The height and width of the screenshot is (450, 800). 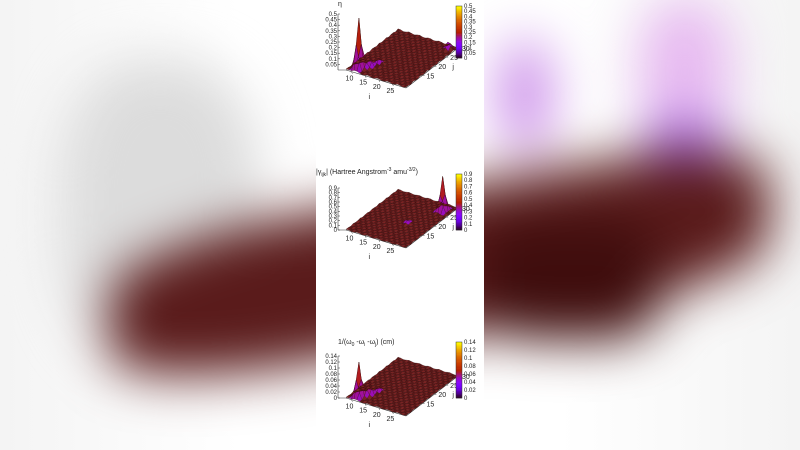 I want to click on colorbar-tick-label: 0.14, so click(x=470, y=343).